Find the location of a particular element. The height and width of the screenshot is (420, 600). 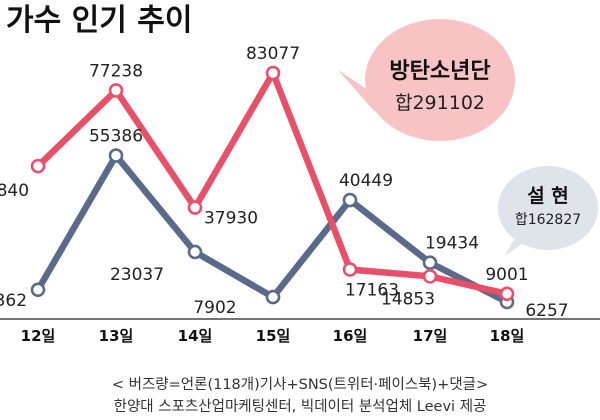

data-label-s1-3: 7902 is located at coordinates (214, 308).